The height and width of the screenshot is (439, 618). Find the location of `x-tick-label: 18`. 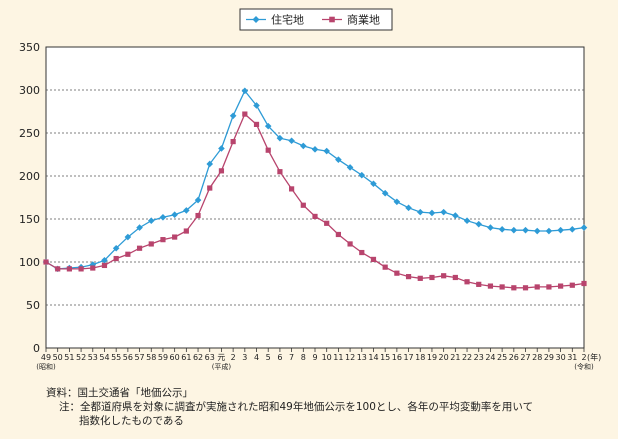

x-tick-label: 18 is located at coordinates (420, 357).